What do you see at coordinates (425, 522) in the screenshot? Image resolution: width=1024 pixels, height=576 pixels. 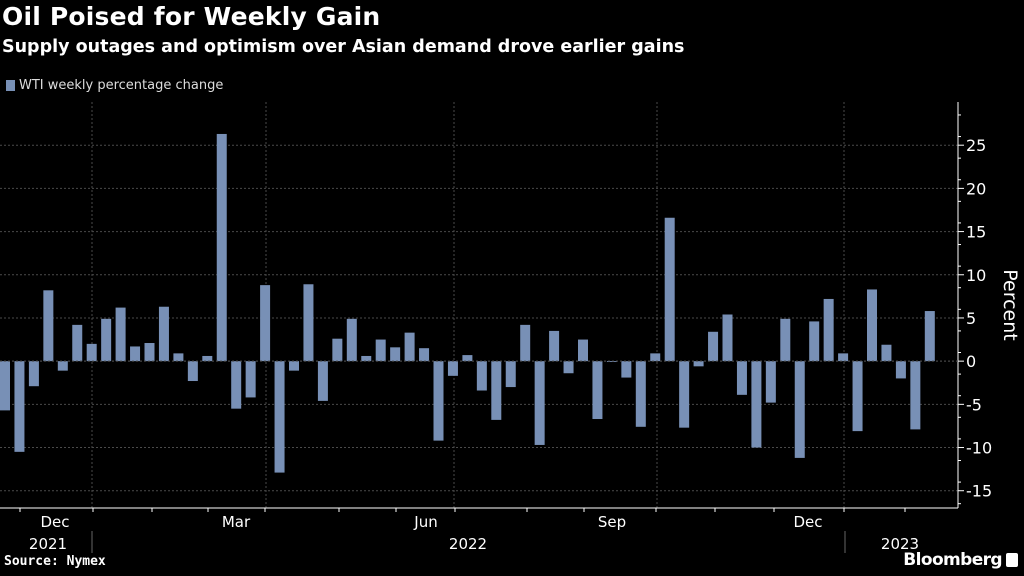 I see `x-month-label: Jun` at bounding box center [425, 522].